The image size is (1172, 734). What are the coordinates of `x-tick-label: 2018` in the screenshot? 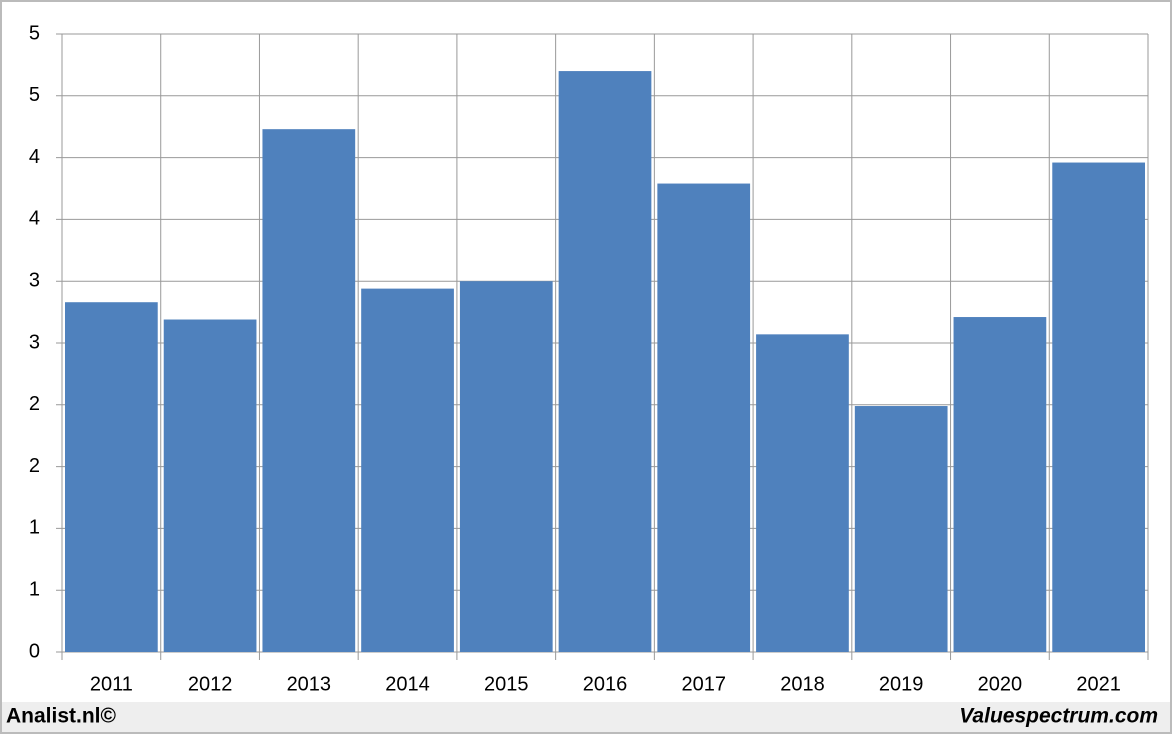 It's located at (802, 684).